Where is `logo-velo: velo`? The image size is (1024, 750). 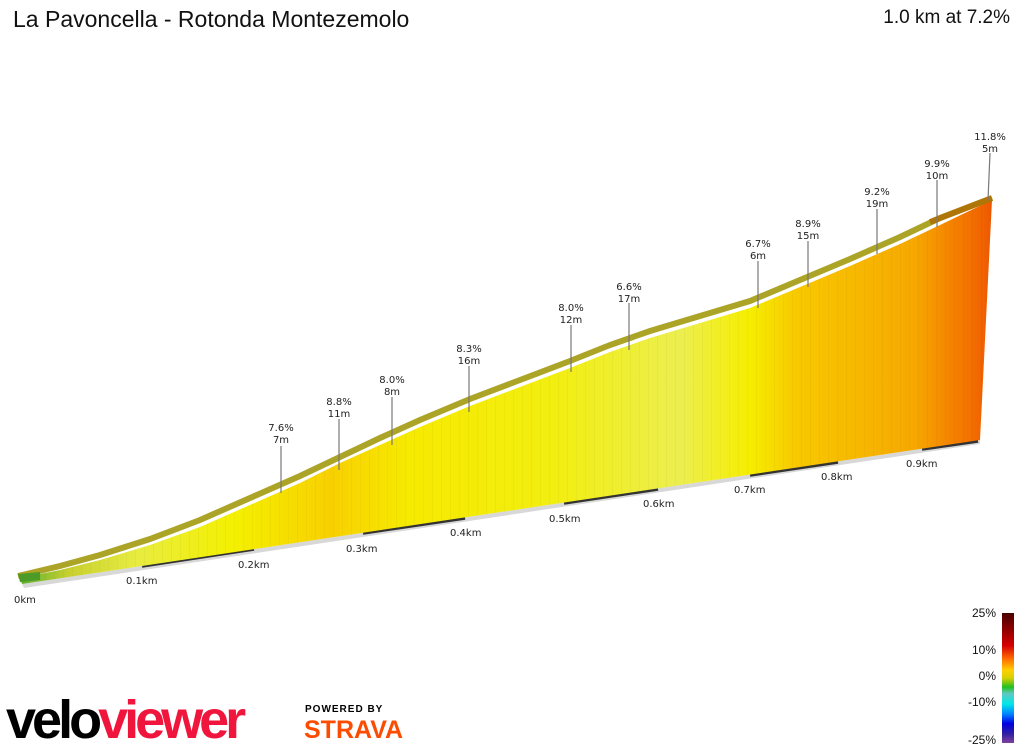
logo-velo: velo is located at coordinates (54, 720).